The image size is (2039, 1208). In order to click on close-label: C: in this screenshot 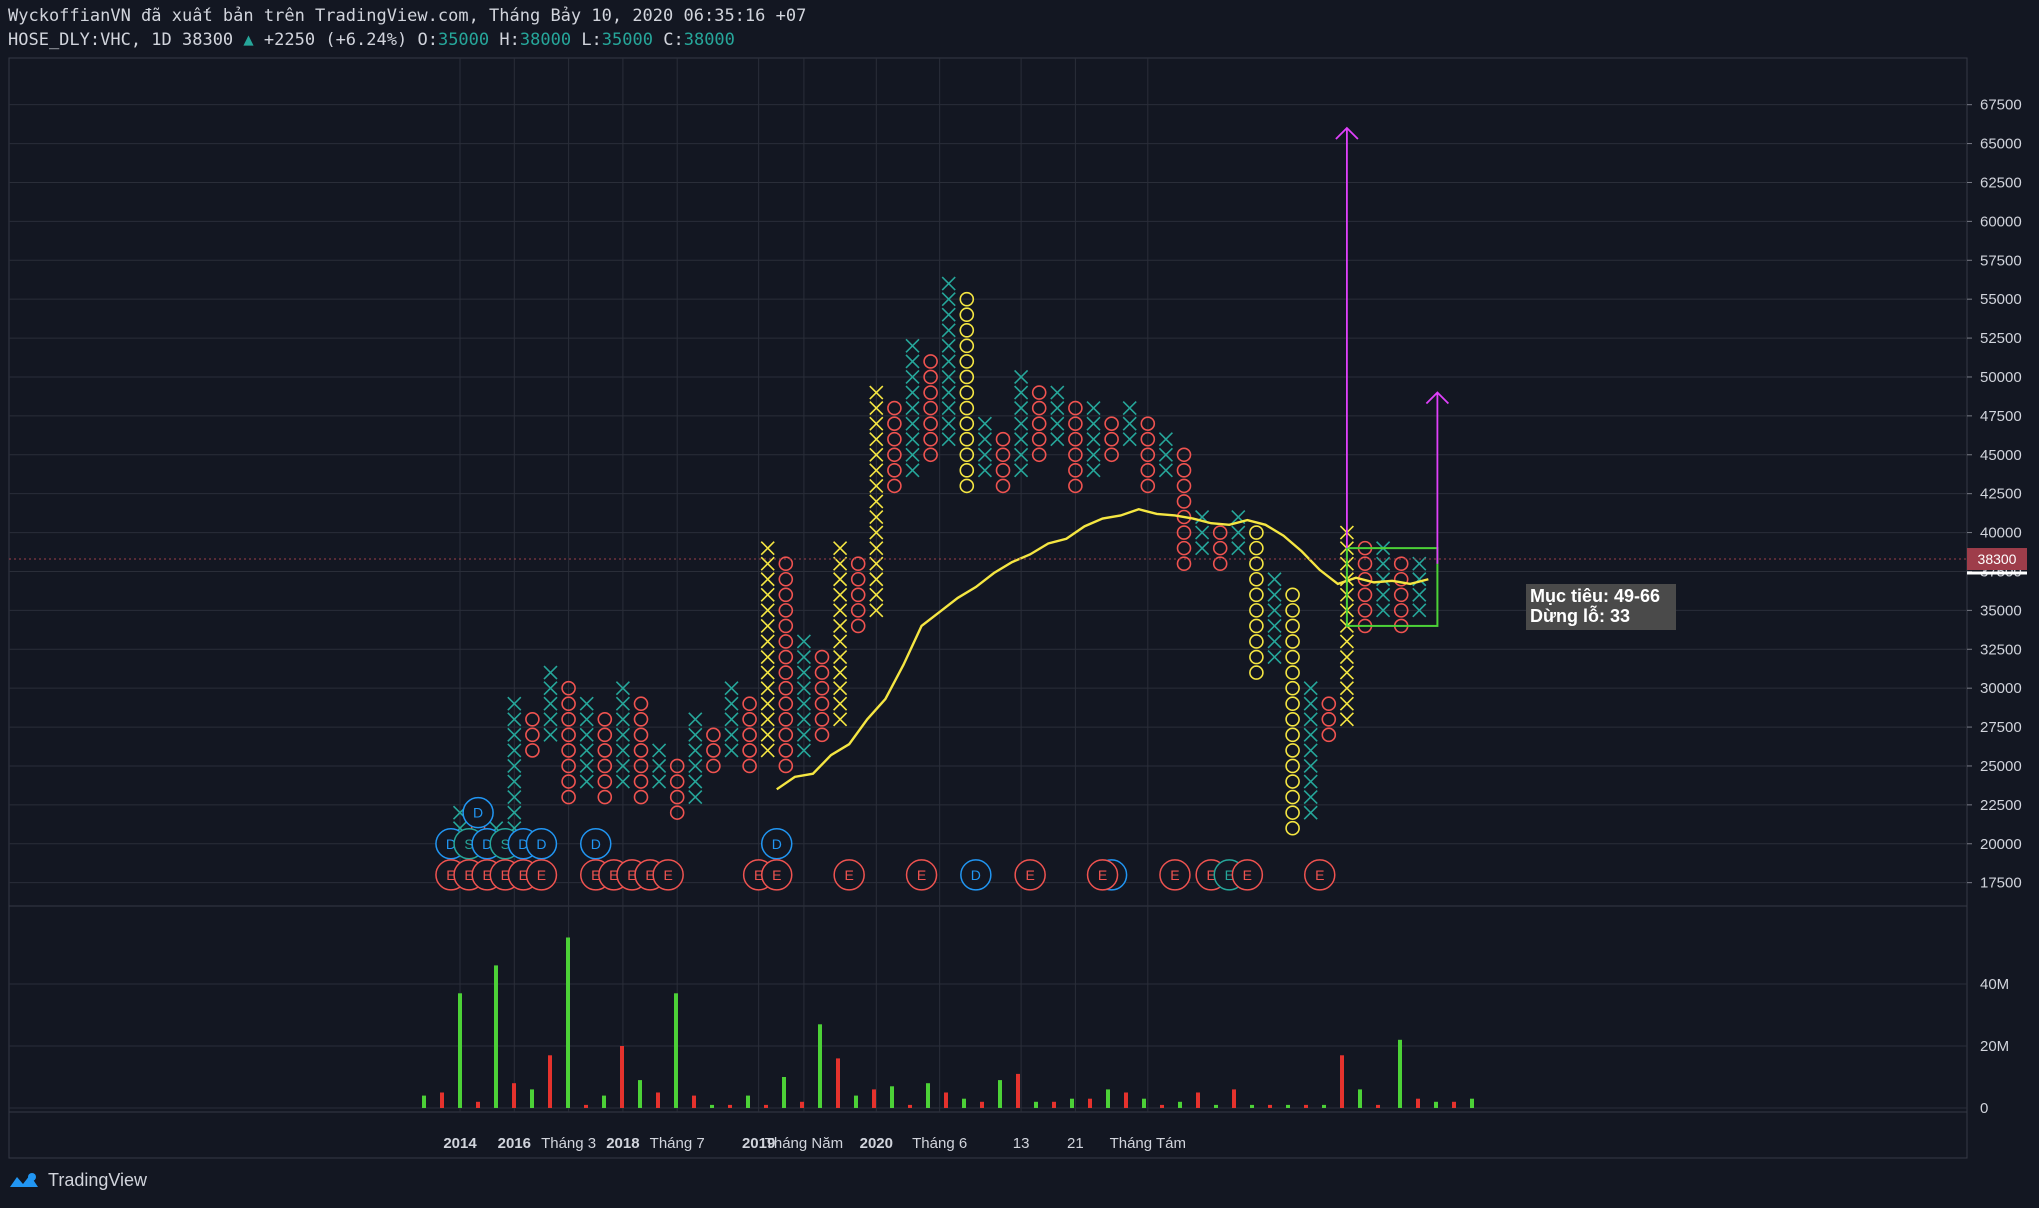, I will do `click(673, 40)`.